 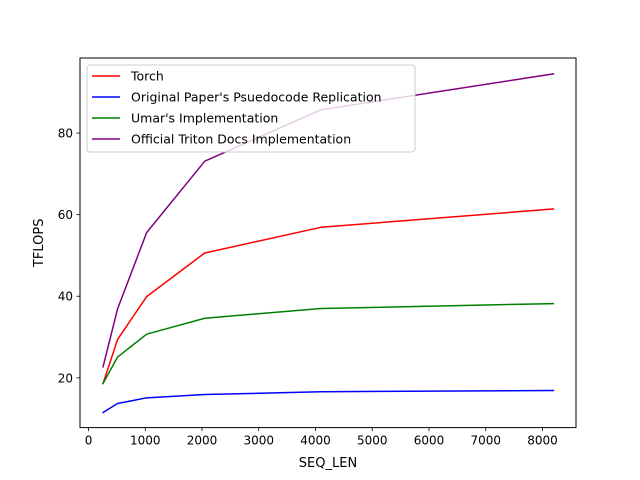 I want to click on x-axis-label: SEQ_LEN, so click(x=328, y=463).